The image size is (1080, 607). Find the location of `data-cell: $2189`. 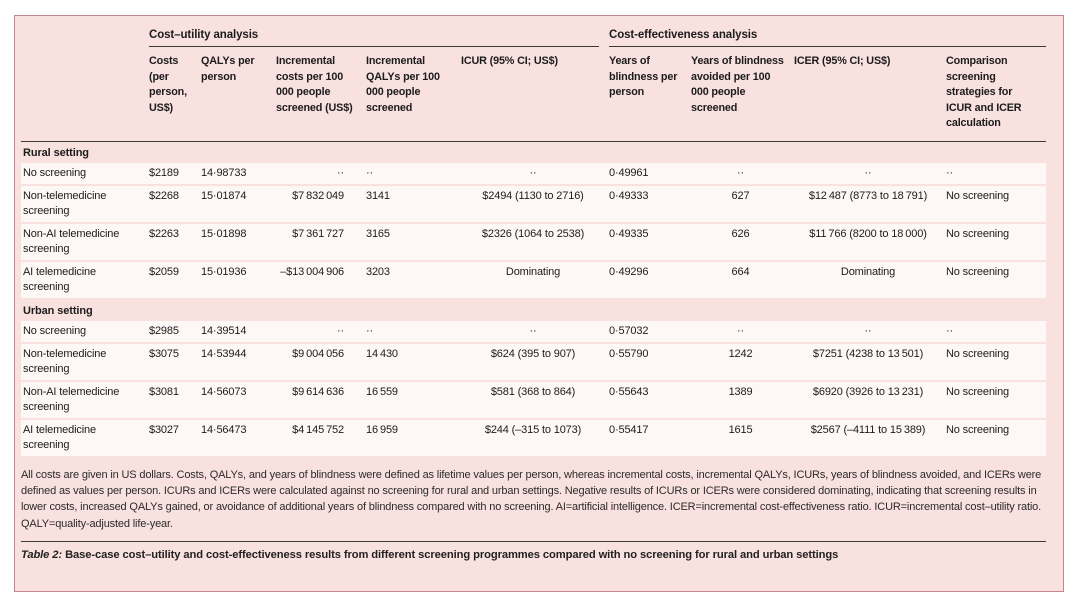

data-cell: $2189 is located at coordinates (164, 172).